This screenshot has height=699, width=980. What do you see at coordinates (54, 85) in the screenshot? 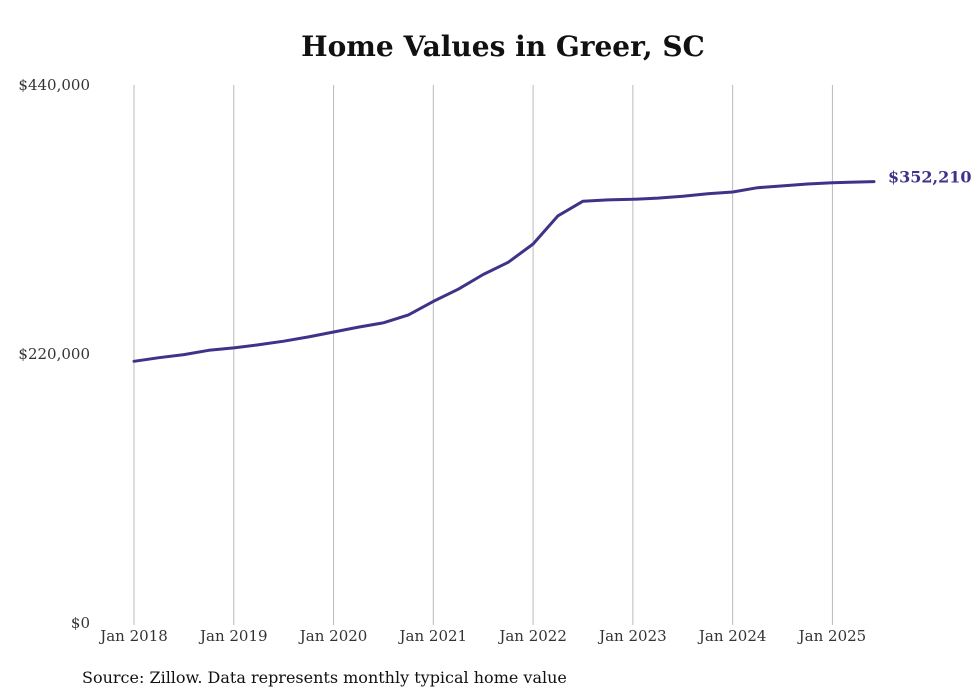
I see `y-tick-label: $440,000` at bounding box center [54, 85].